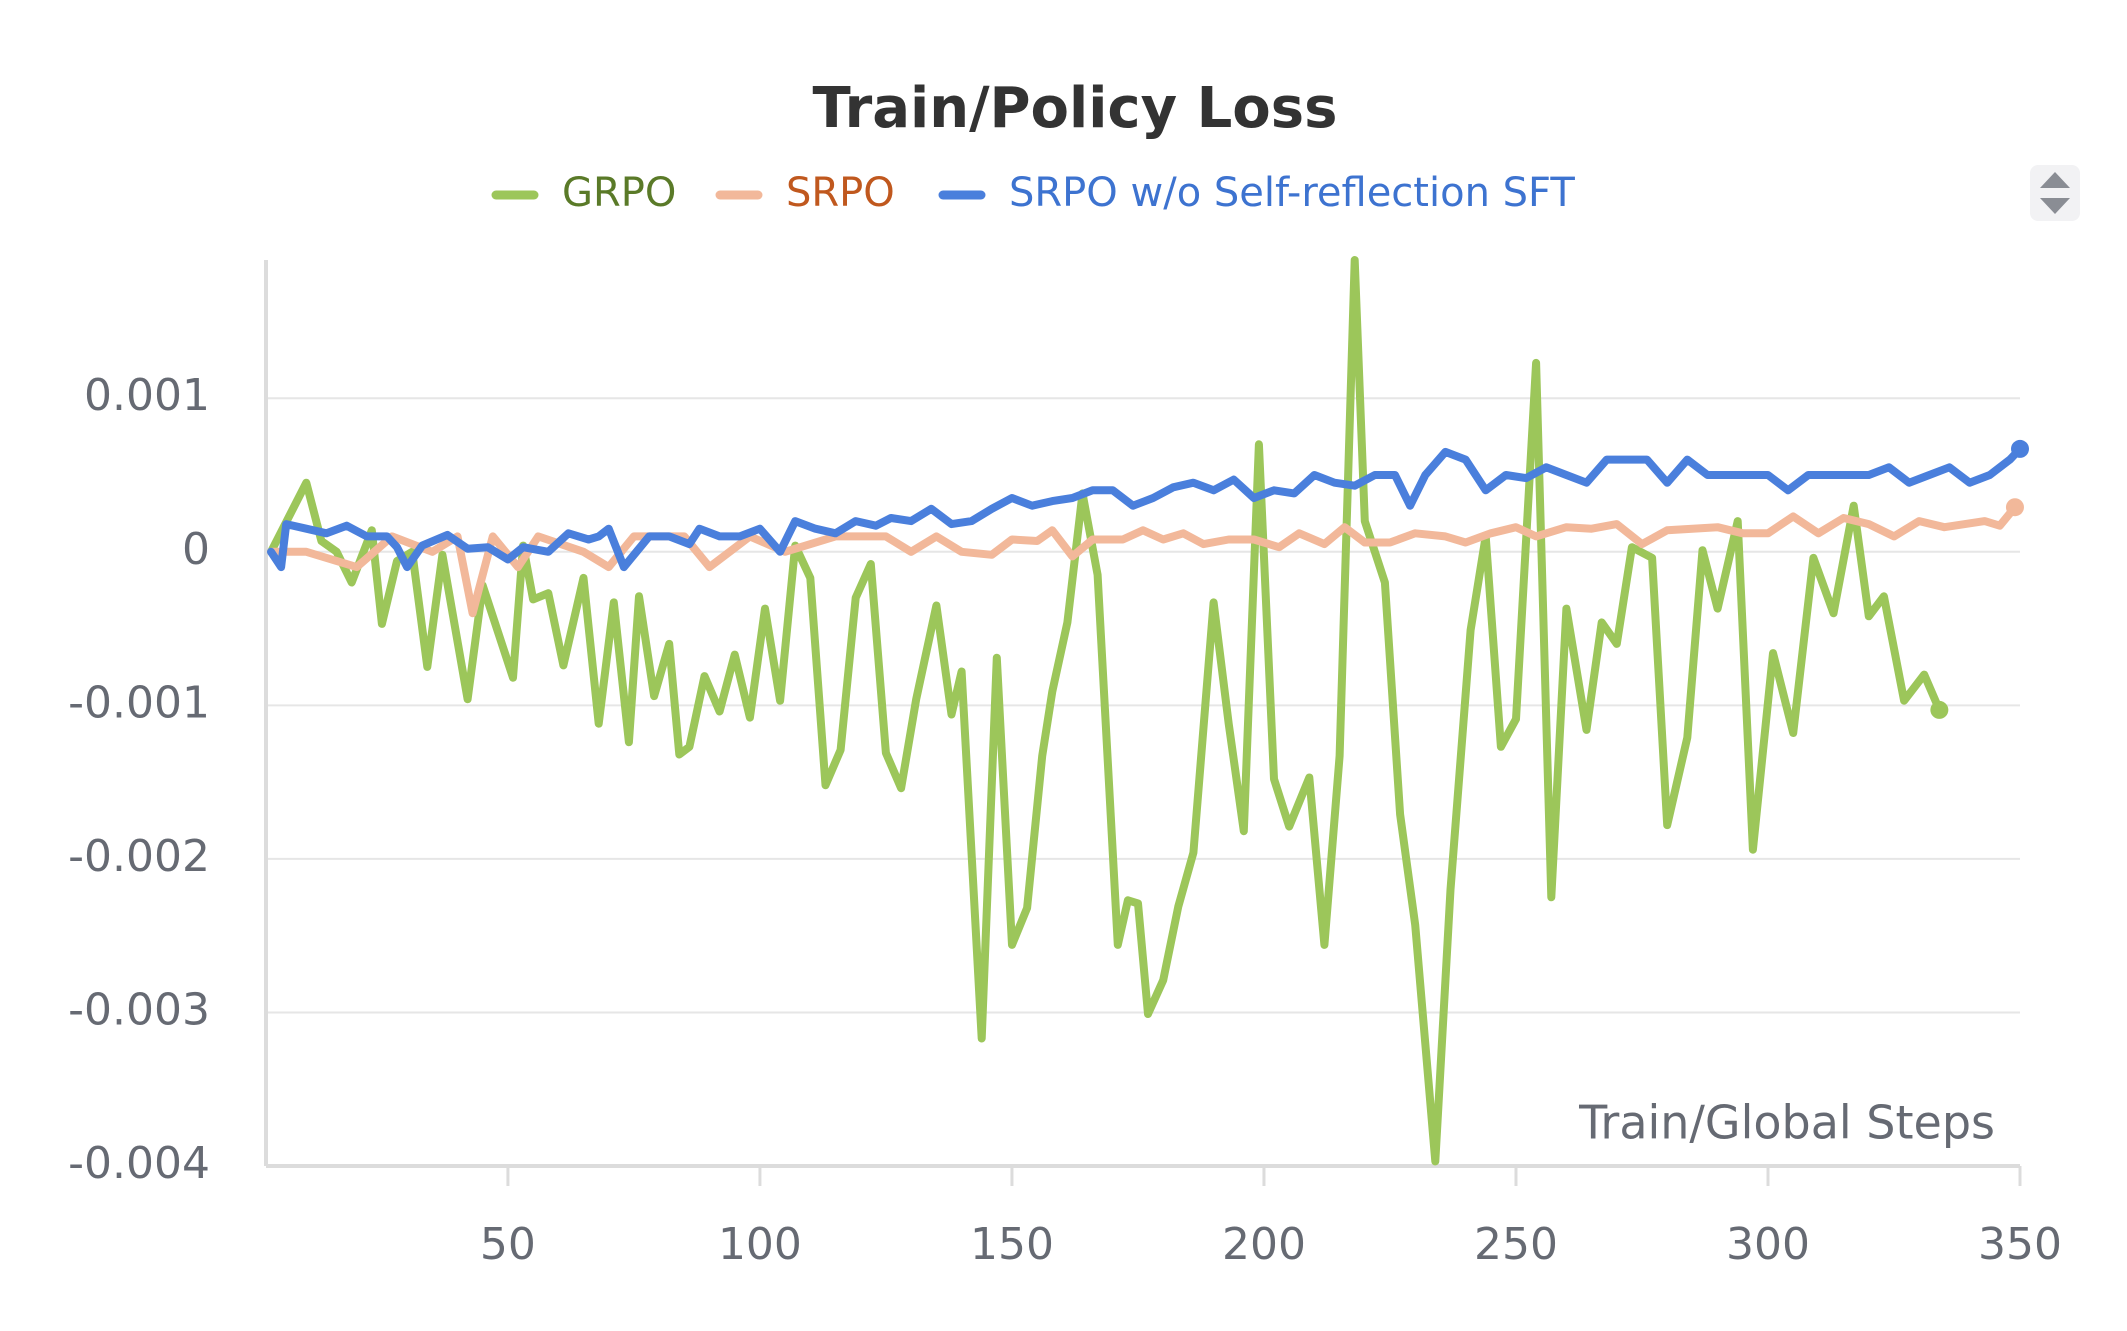 This screenshot has height=1331, width=2127. What do you see at coordinates (2055, 180) in the screenshot?
I see `menu-up` at bounding box center [2055, 180].